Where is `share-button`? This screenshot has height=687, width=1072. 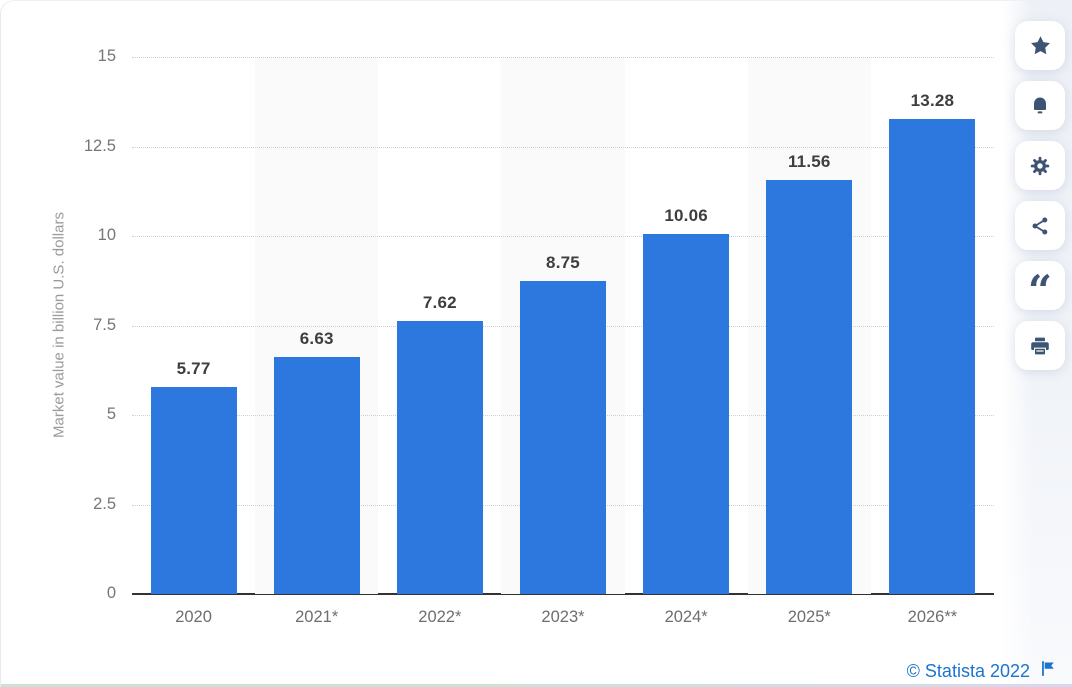
share-button is located at coordinates (1040, 225).